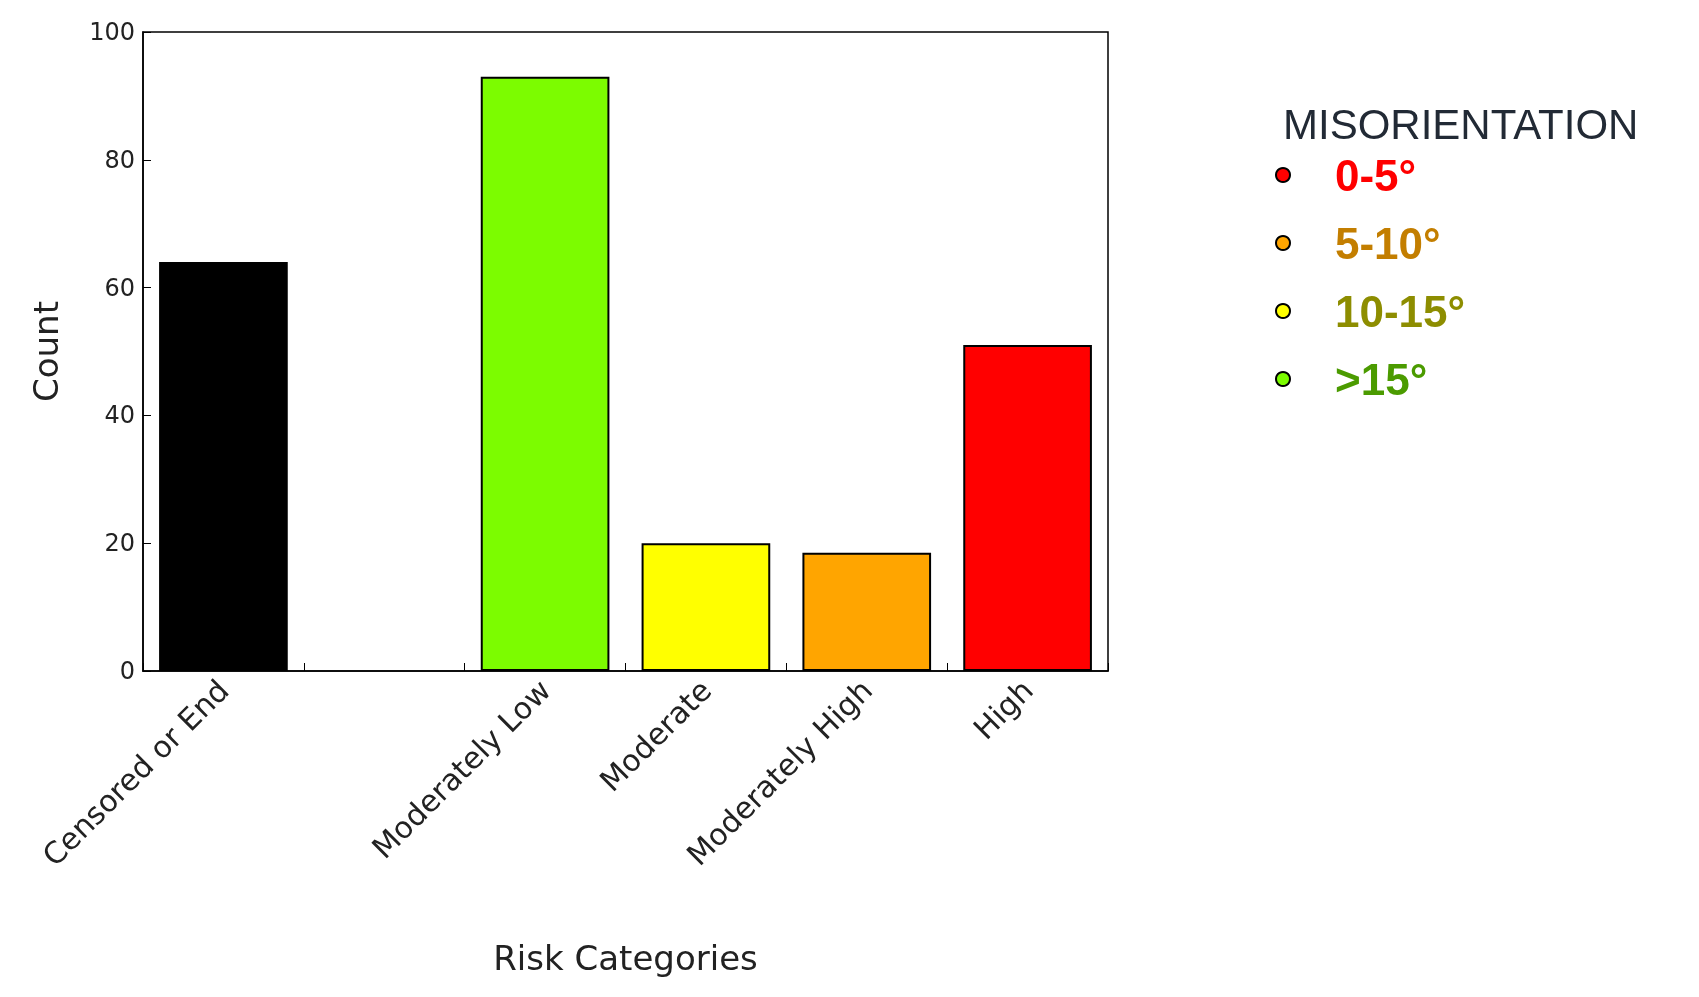  I want to click on y-tick-label: 0, so click(127, 671).